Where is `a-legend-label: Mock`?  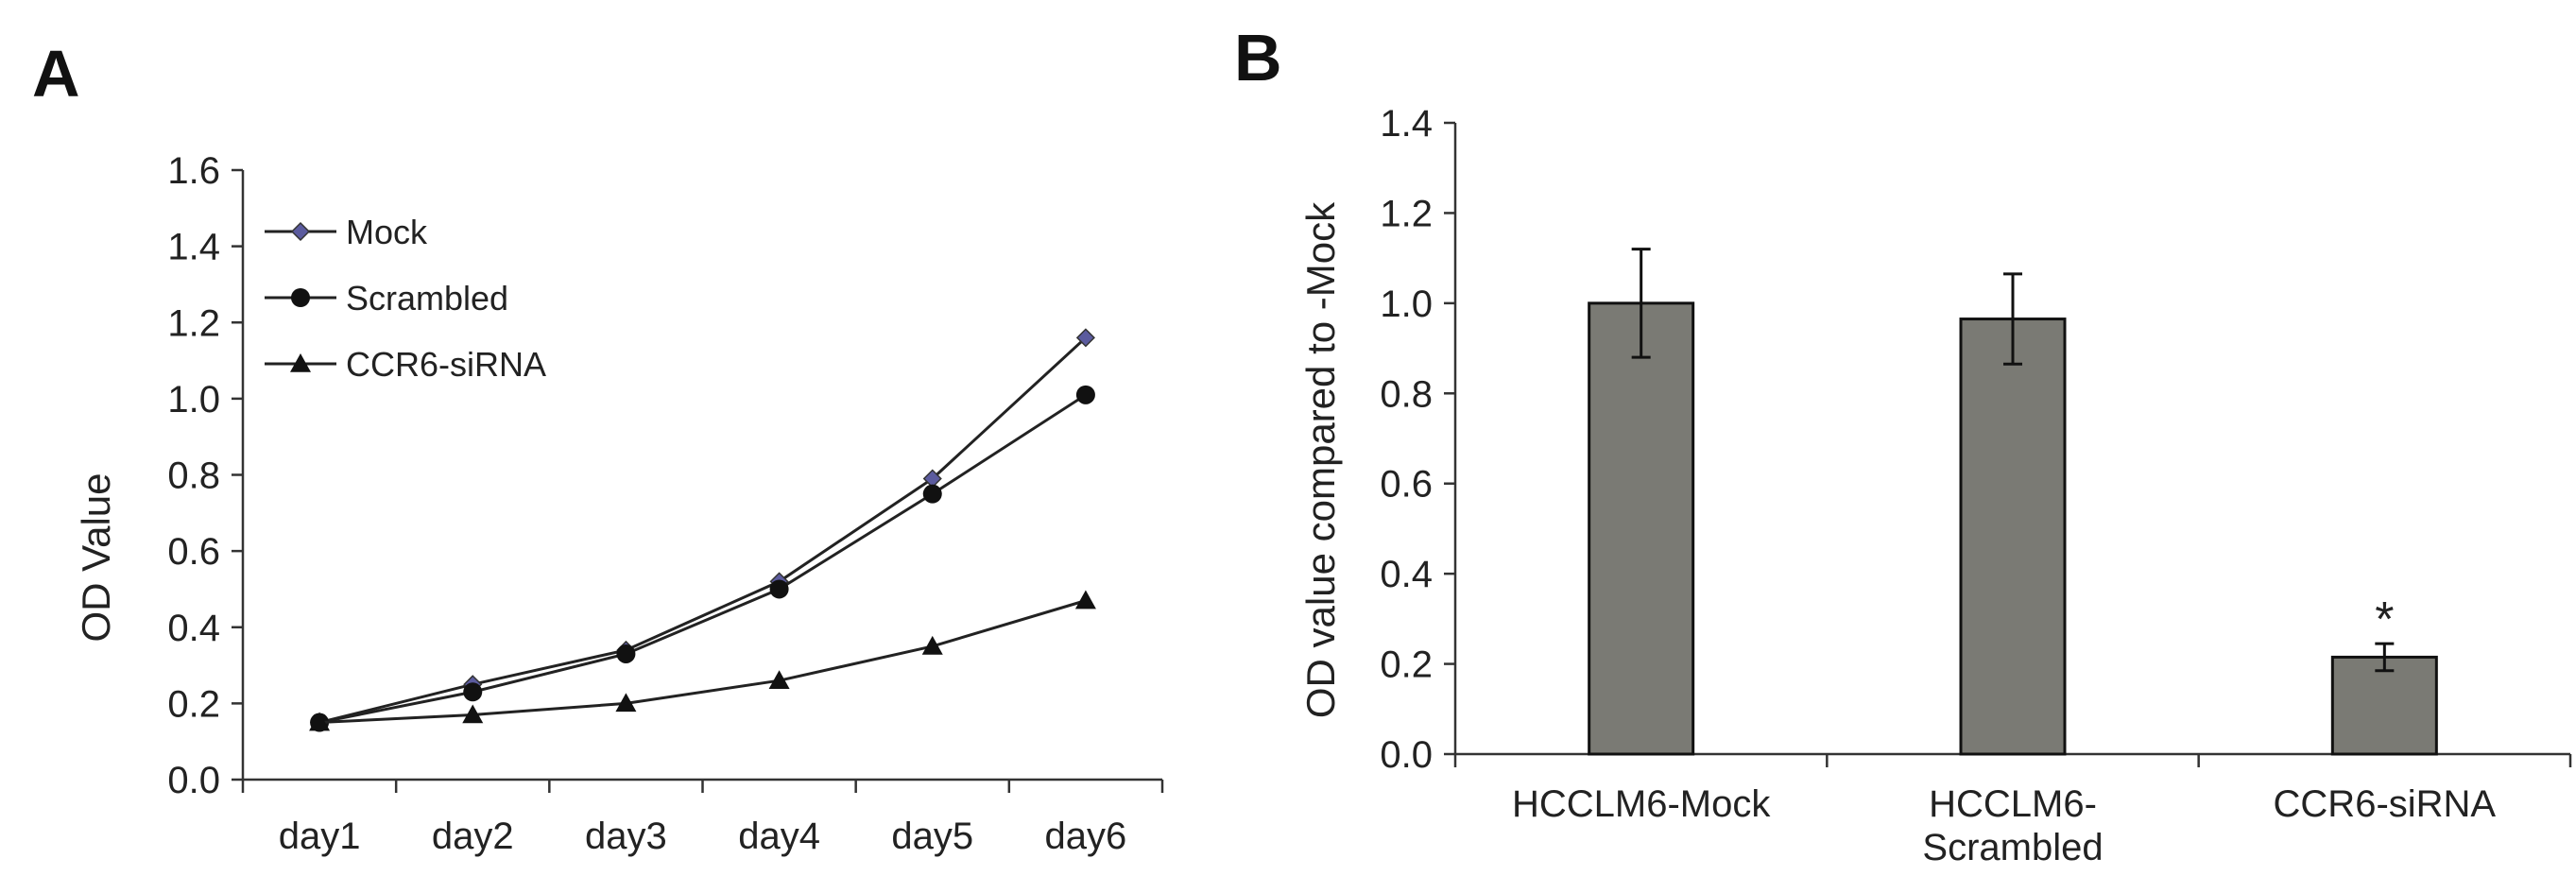
a-legend-label: Mock is located at coordinates (387, 232).